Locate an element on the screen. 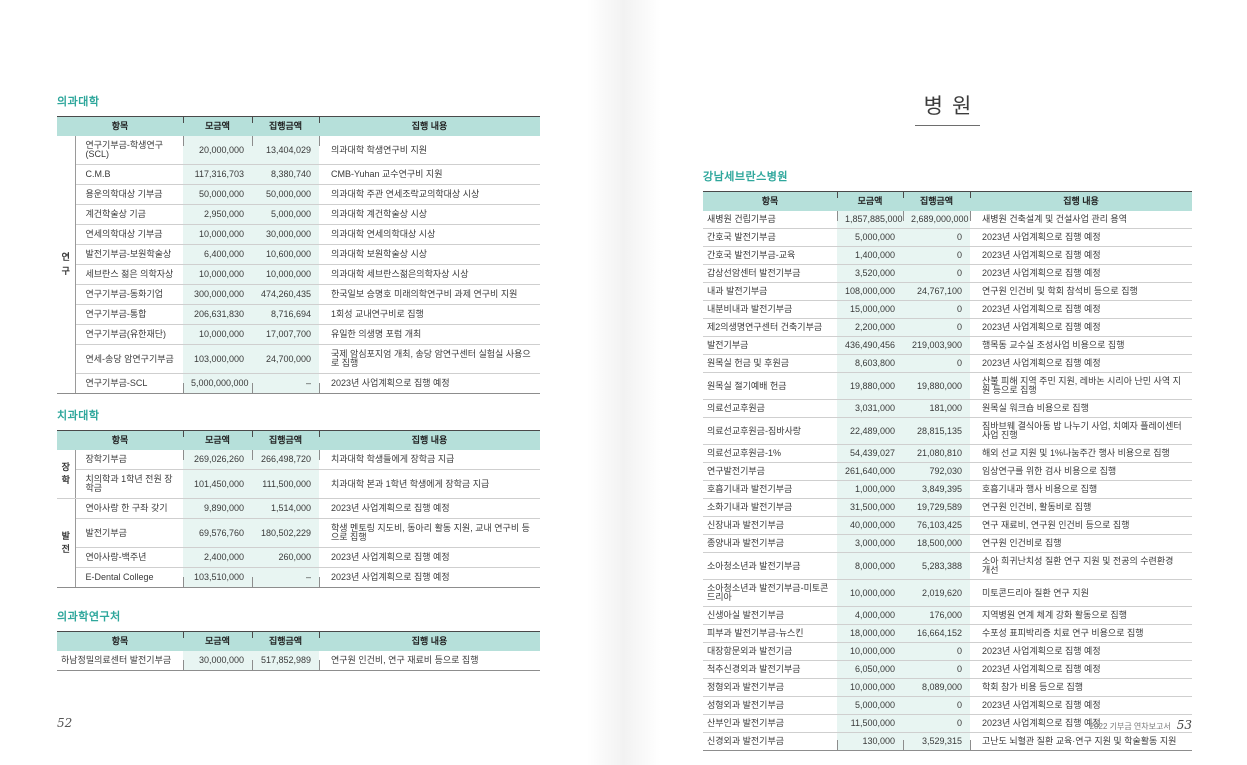  detail-cell: 소아 희귀난치성 질환 연구 지원 및 전공의 수련환경 개선 is located at coordinates (1081, 566).